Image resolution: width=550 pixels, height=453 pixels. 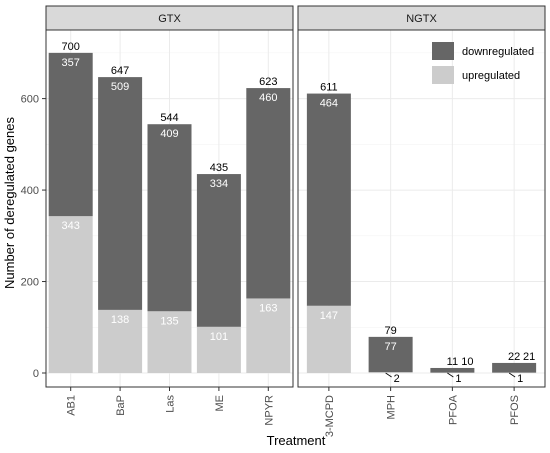 What do you see at coordinates (498, 52) in the screenshot?
I see `legend-label: downregulated` at bounding box center [498, 52].